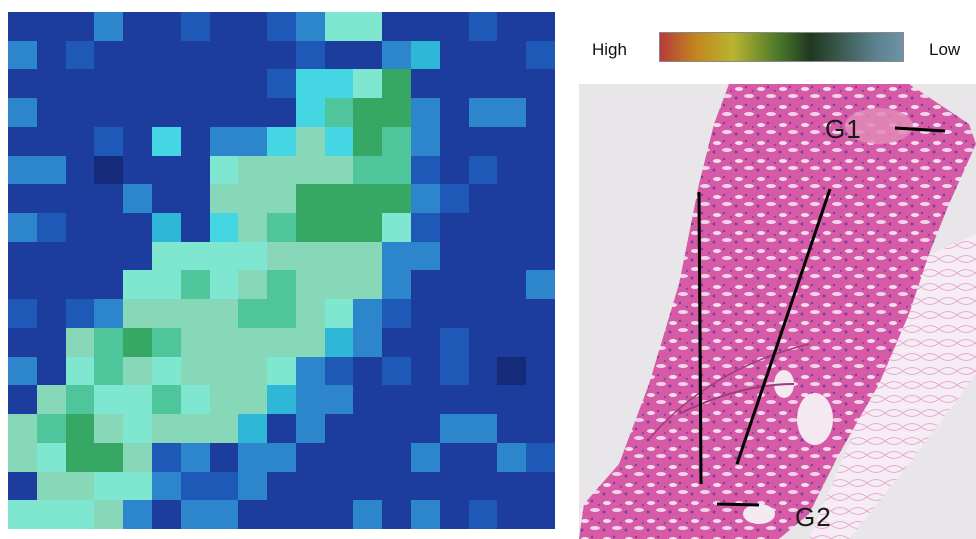 The image size is (976, 539). Describe the element at coordinates (920, 129) in the screenshot. I see `g1-marker-line` at that location.